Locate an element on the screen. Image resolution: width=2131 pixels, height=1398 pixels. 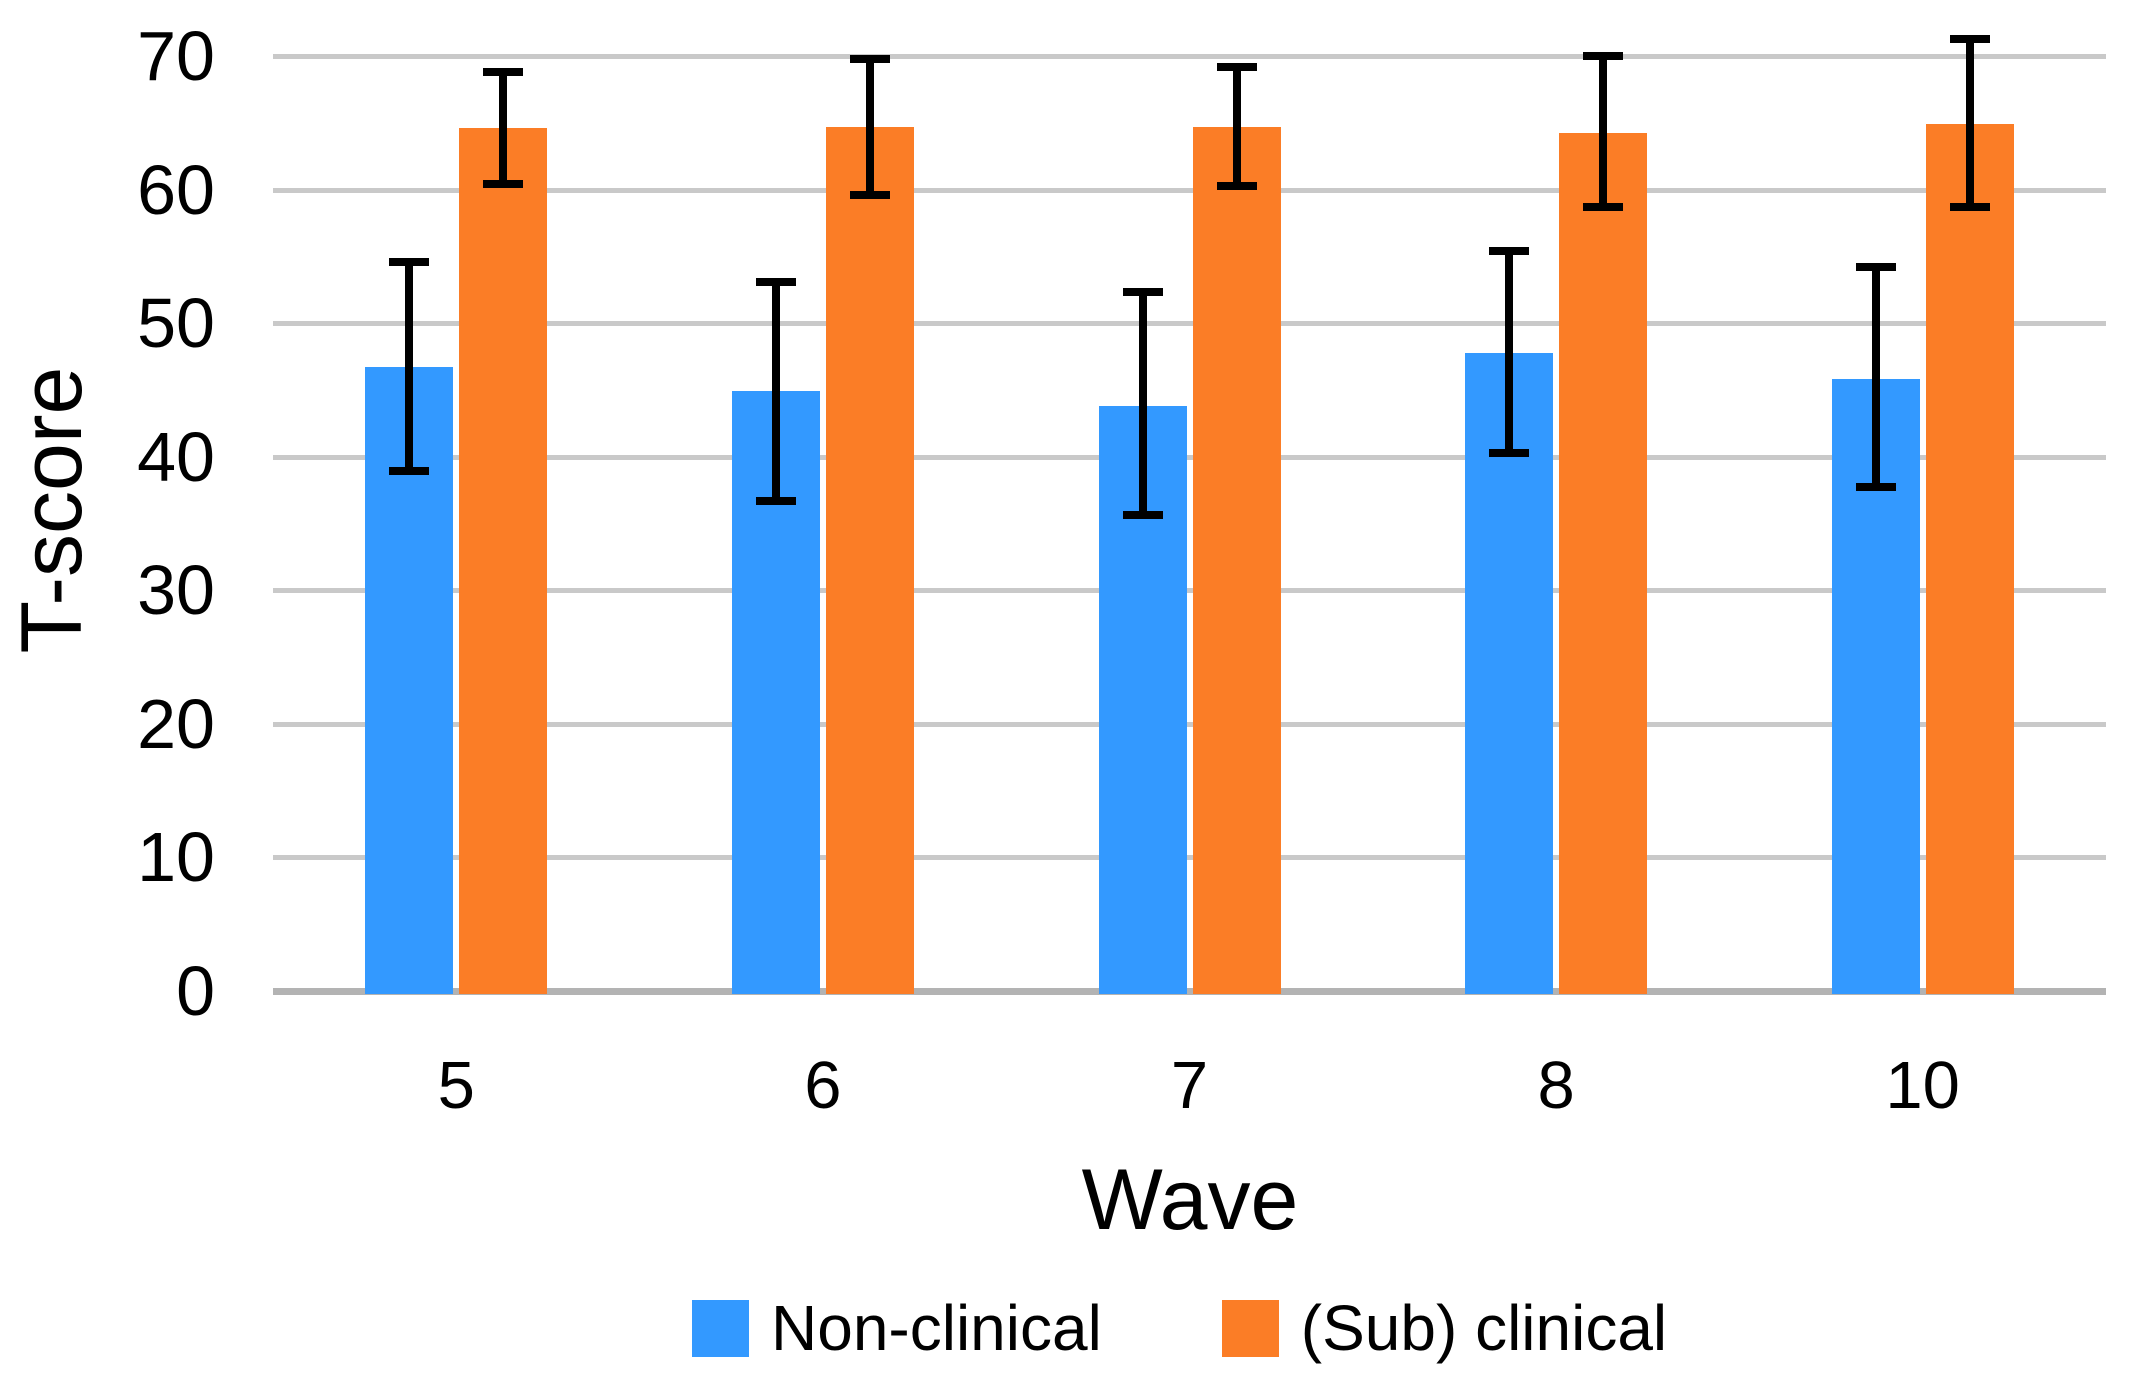
y-tick-label-10: 10 is located at coordinates (176, 857).